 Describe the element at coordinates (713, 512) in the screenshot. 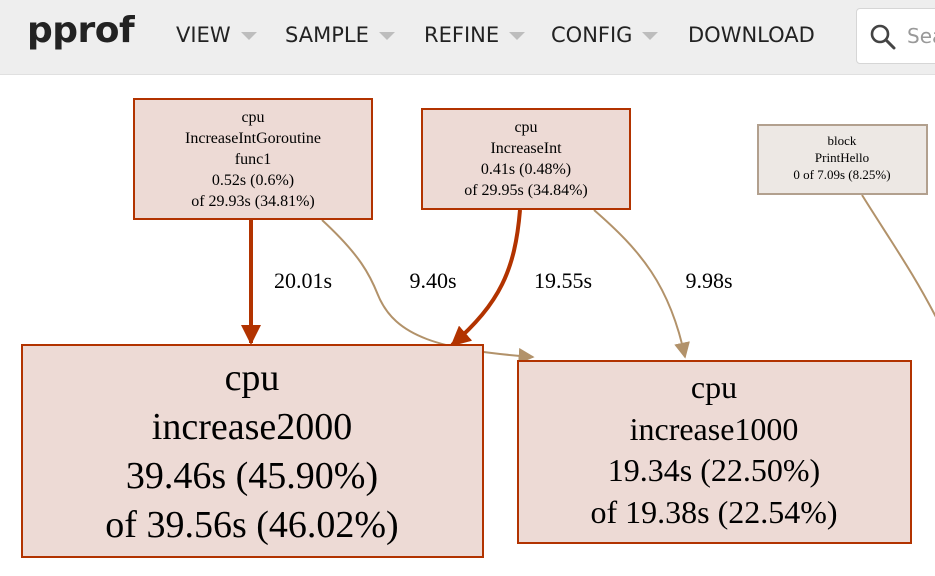

I see `node-line: of 19.38s (22.54%)` at that location.